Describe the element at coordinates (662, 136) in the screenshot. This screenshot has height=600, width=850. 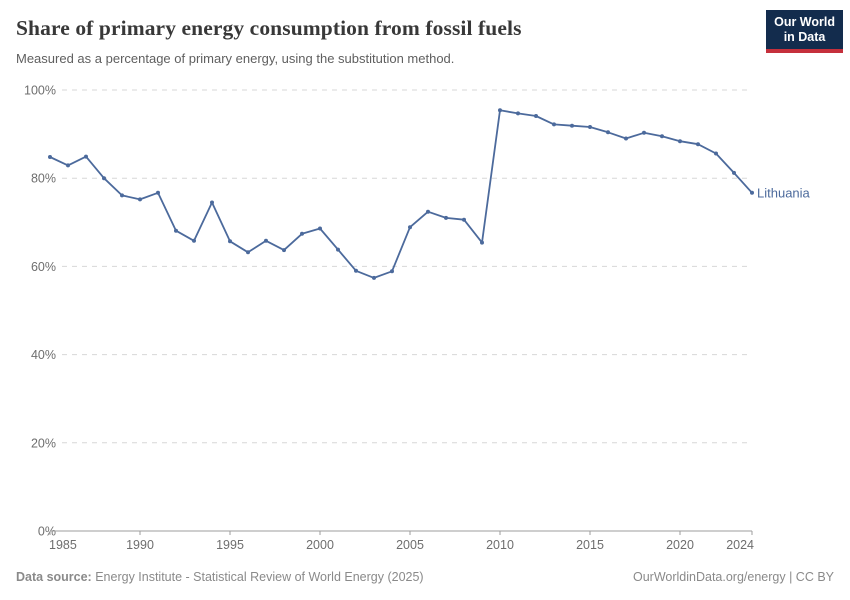
I see `data-point-2019` at that location.